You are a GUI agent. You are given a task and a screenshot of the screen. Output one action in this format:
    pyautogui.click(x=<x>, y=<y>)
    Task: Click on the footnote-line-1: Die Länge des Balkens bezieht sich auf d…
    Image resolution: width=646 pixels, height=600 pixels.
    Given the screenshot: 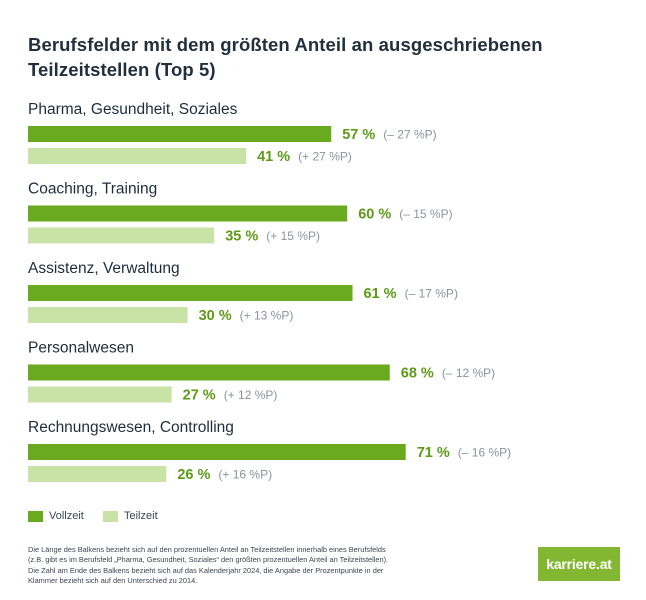 What is the action you would take?
    pyautogui.click(x=207, y=549)
    